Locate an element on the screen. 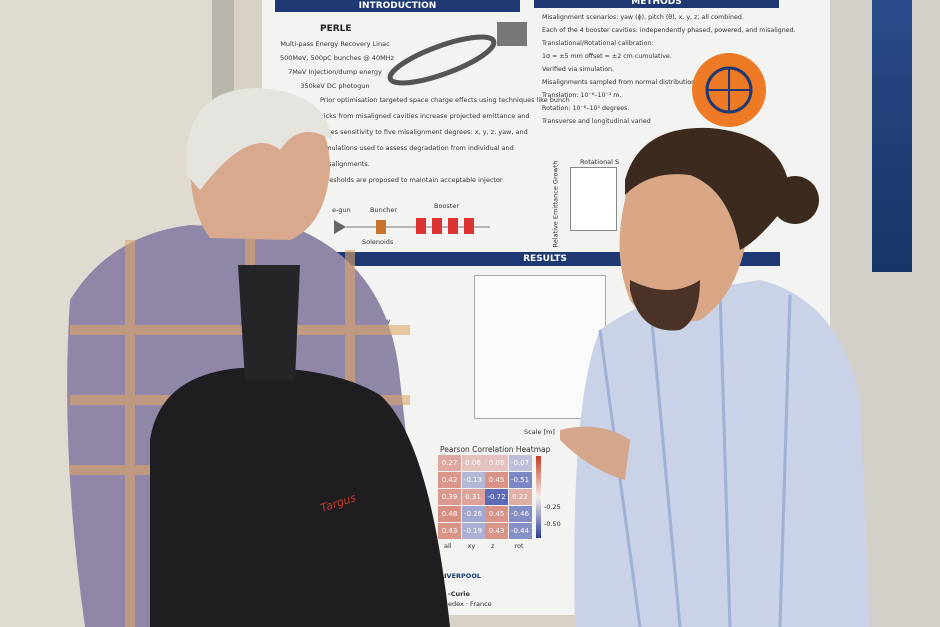  side-poster is located at coordinates (892, 136).